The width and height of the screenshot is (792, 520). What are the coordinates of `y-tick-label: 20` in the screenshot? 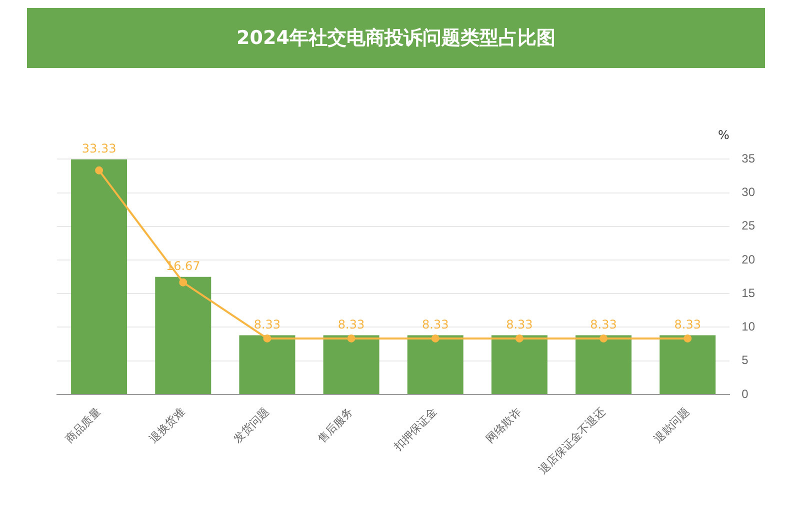 It's located at (749, 259).